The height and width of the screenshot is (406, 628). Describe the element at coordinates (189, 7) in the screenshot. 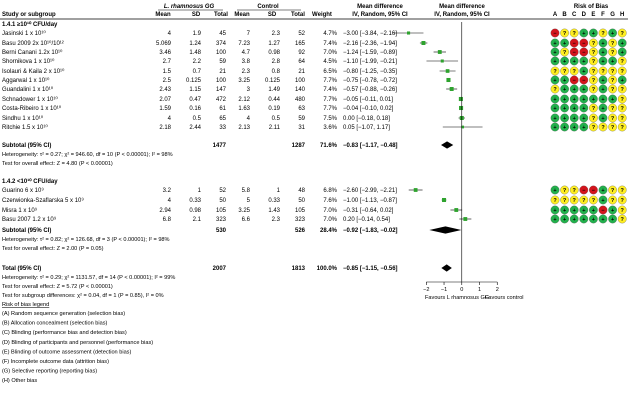

I see `group1-header: L. rhamnosus GG` at that location.